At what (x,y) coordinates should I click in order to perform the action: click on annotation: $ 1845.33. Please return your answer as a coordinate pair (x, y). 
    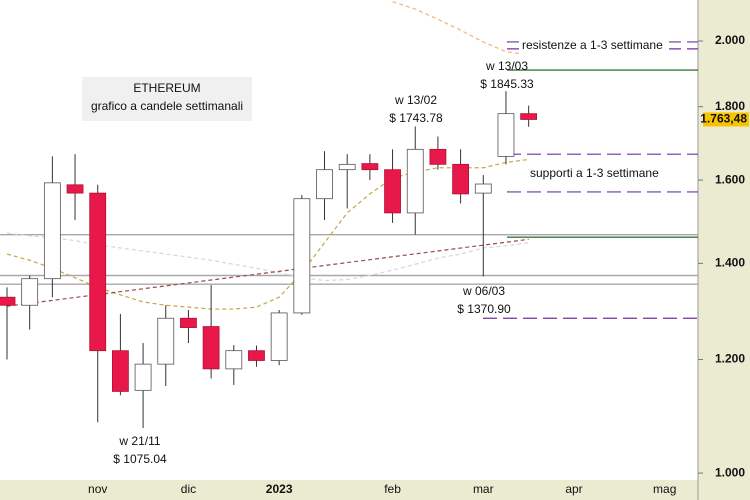
    Looking at the image, I should click on (507, 84).